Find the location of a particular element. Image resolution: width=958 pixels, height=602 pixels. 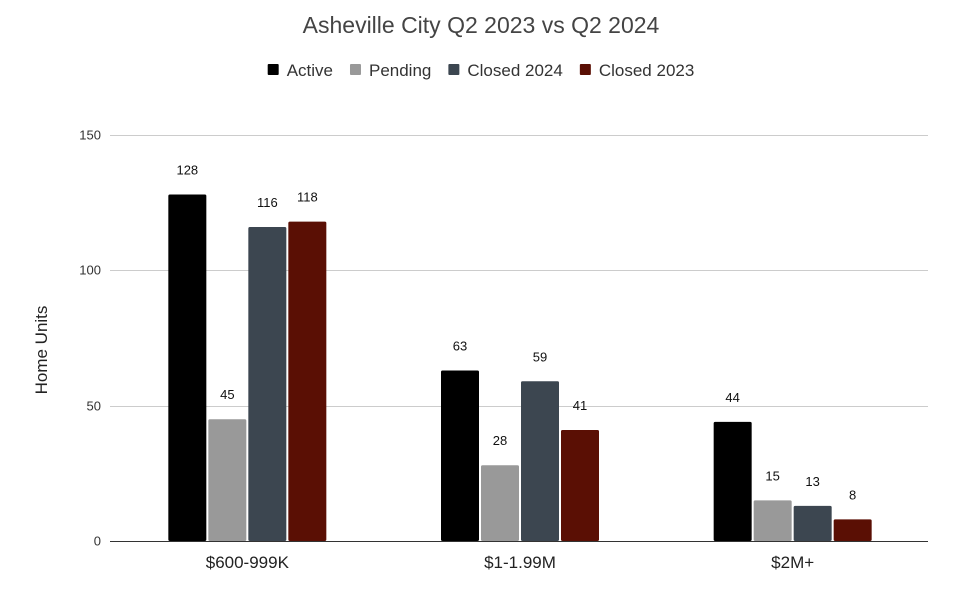

legend-item: Pending is located at coordinates (390, 70).